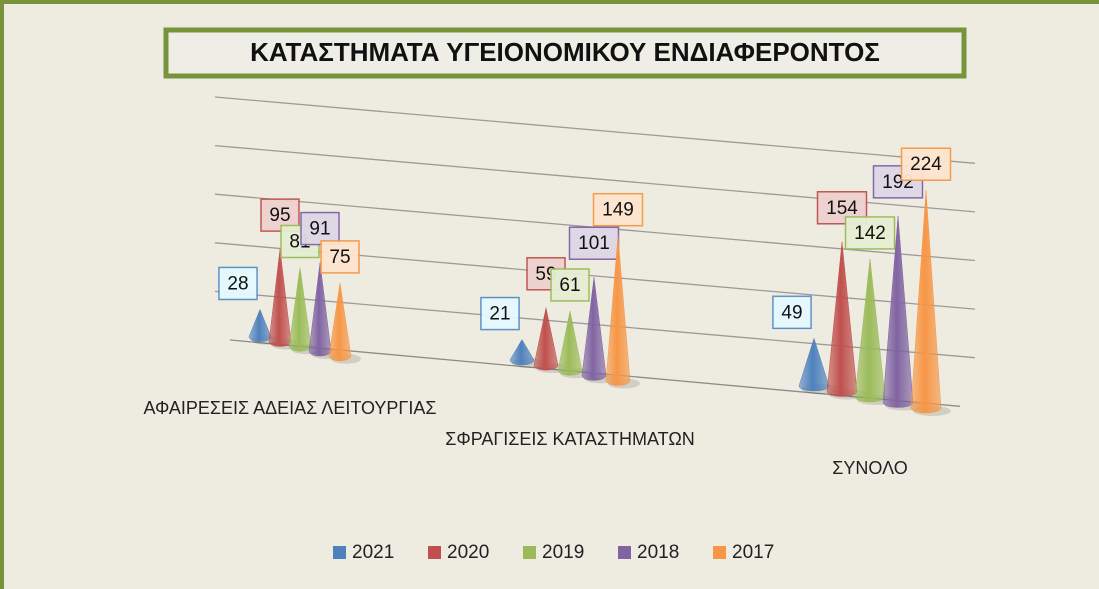 This screenshot has width=1099, height=589. I want to click on data-label: 95, so click(279, 215).